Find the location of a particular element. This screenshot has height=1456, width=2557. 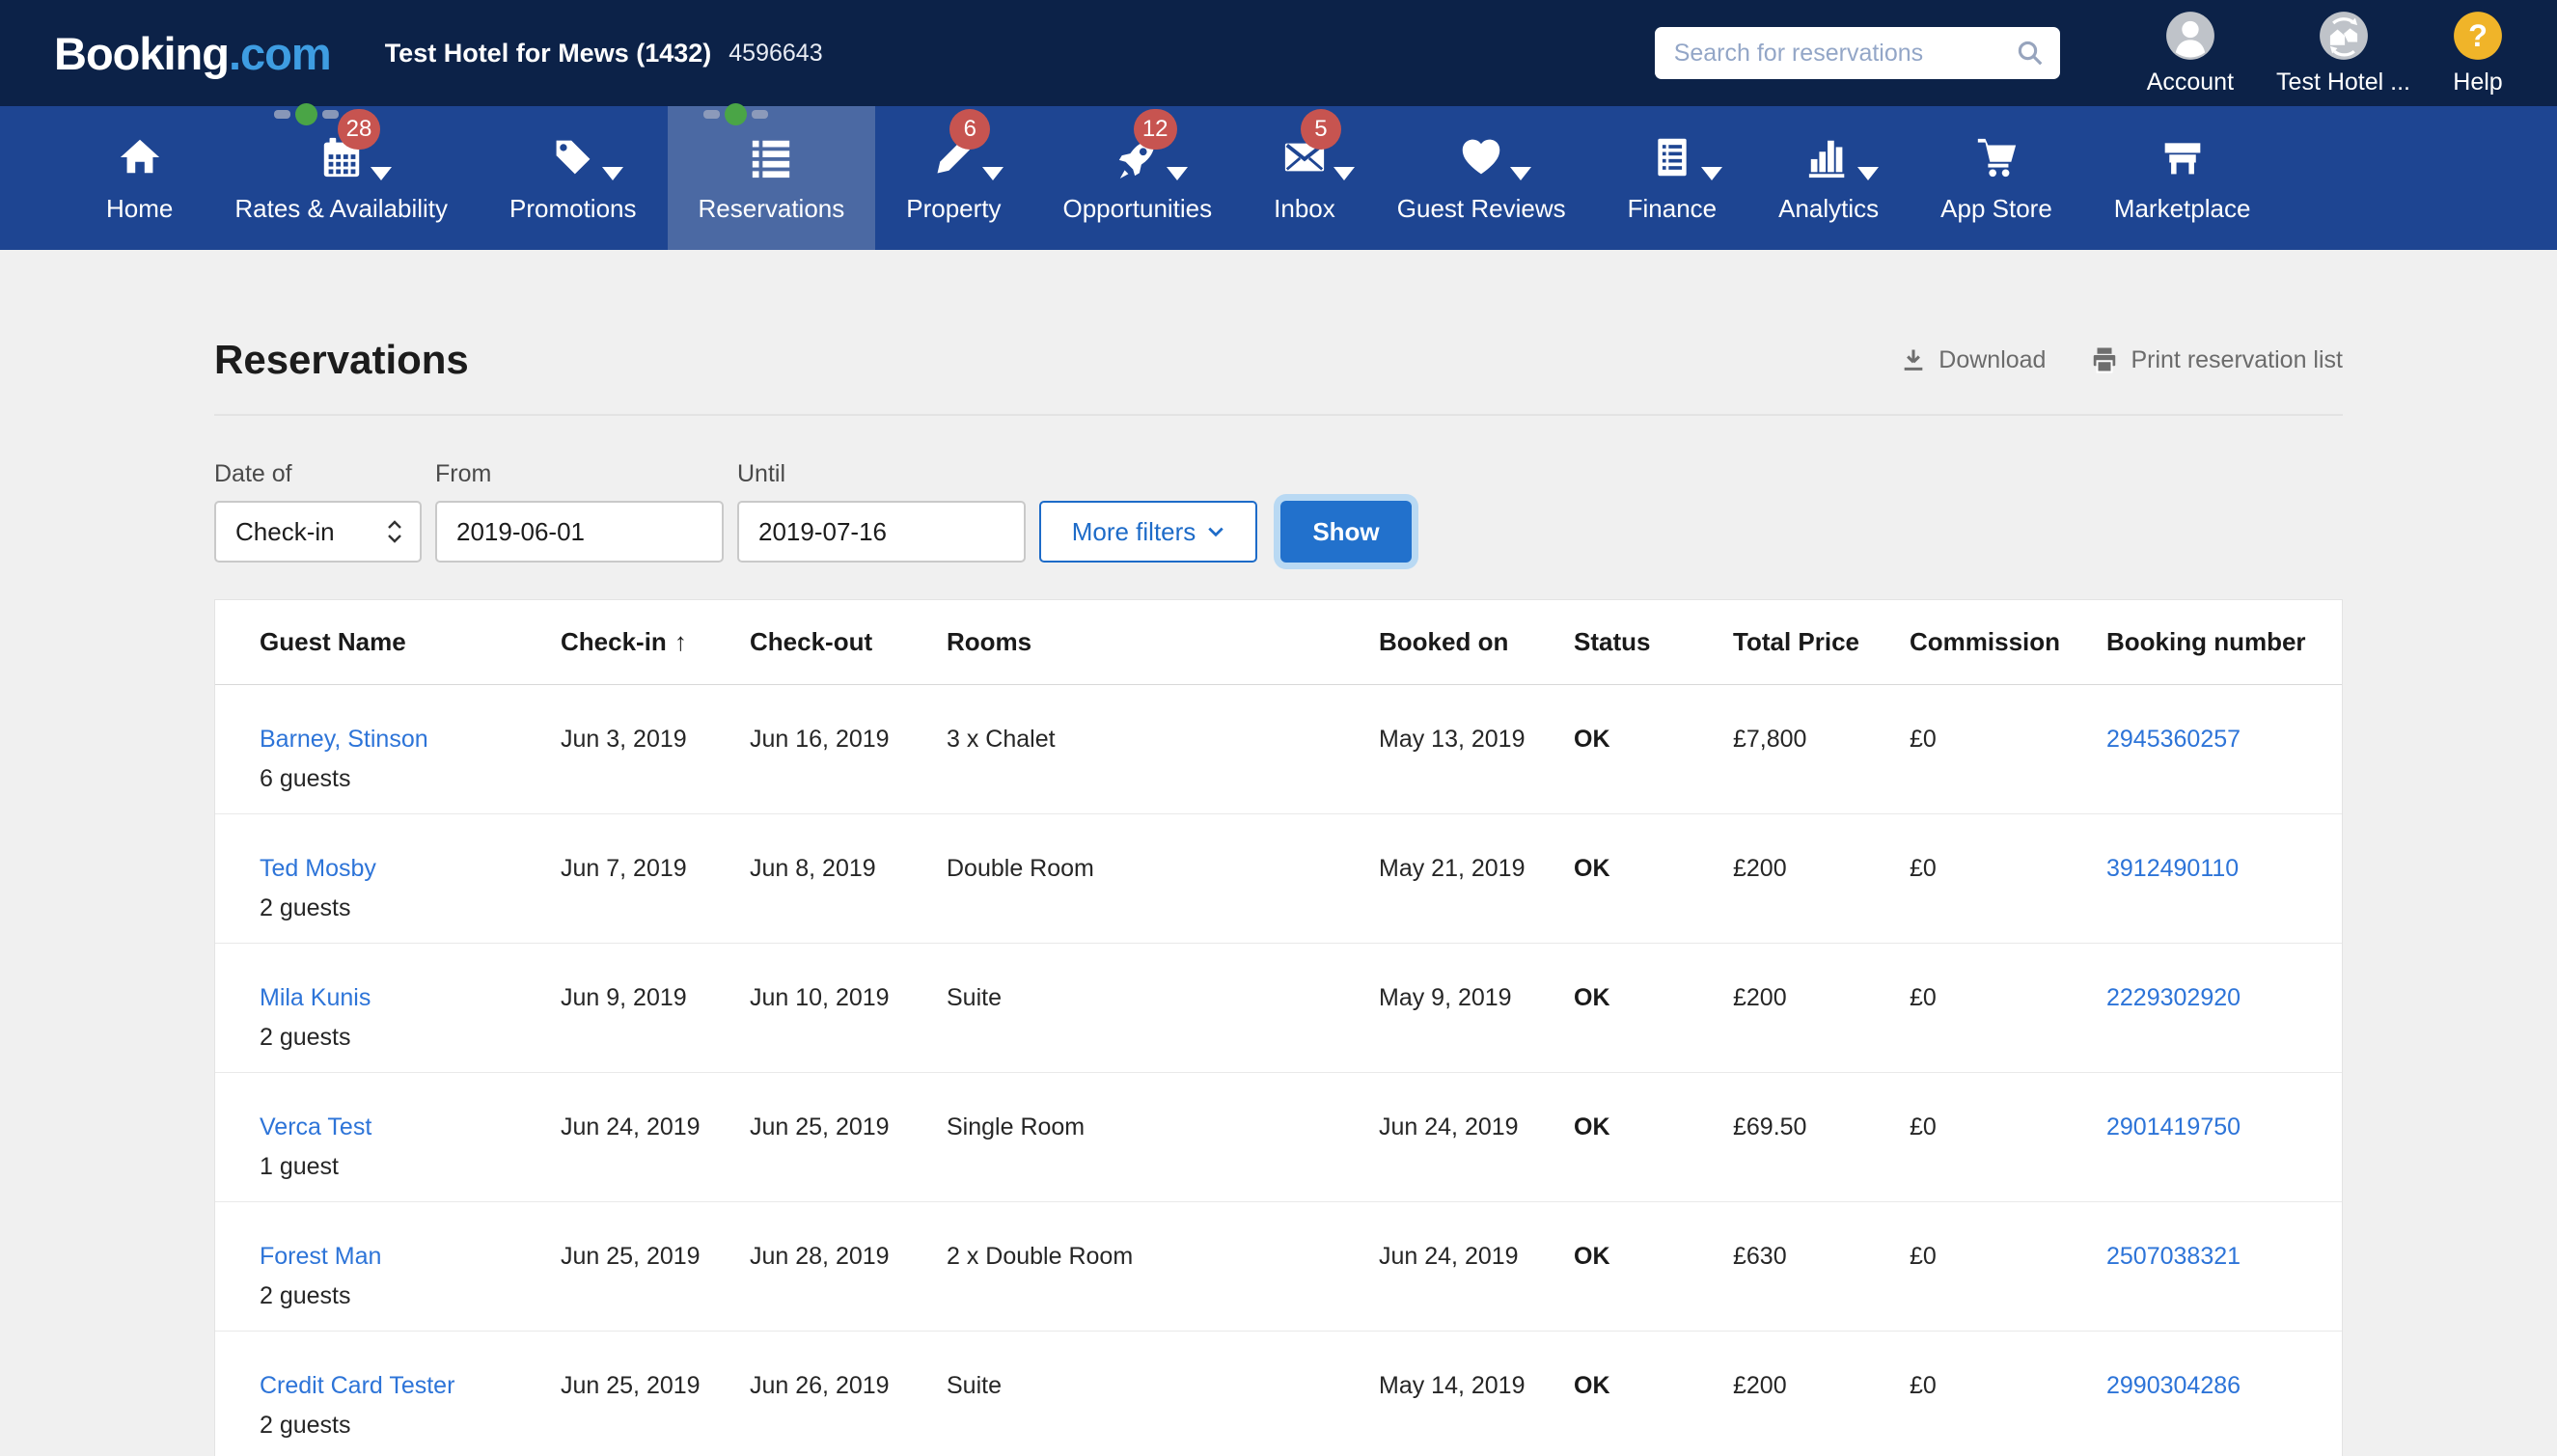

booking-logo: Booking.com is located at coordinates (193, 54).